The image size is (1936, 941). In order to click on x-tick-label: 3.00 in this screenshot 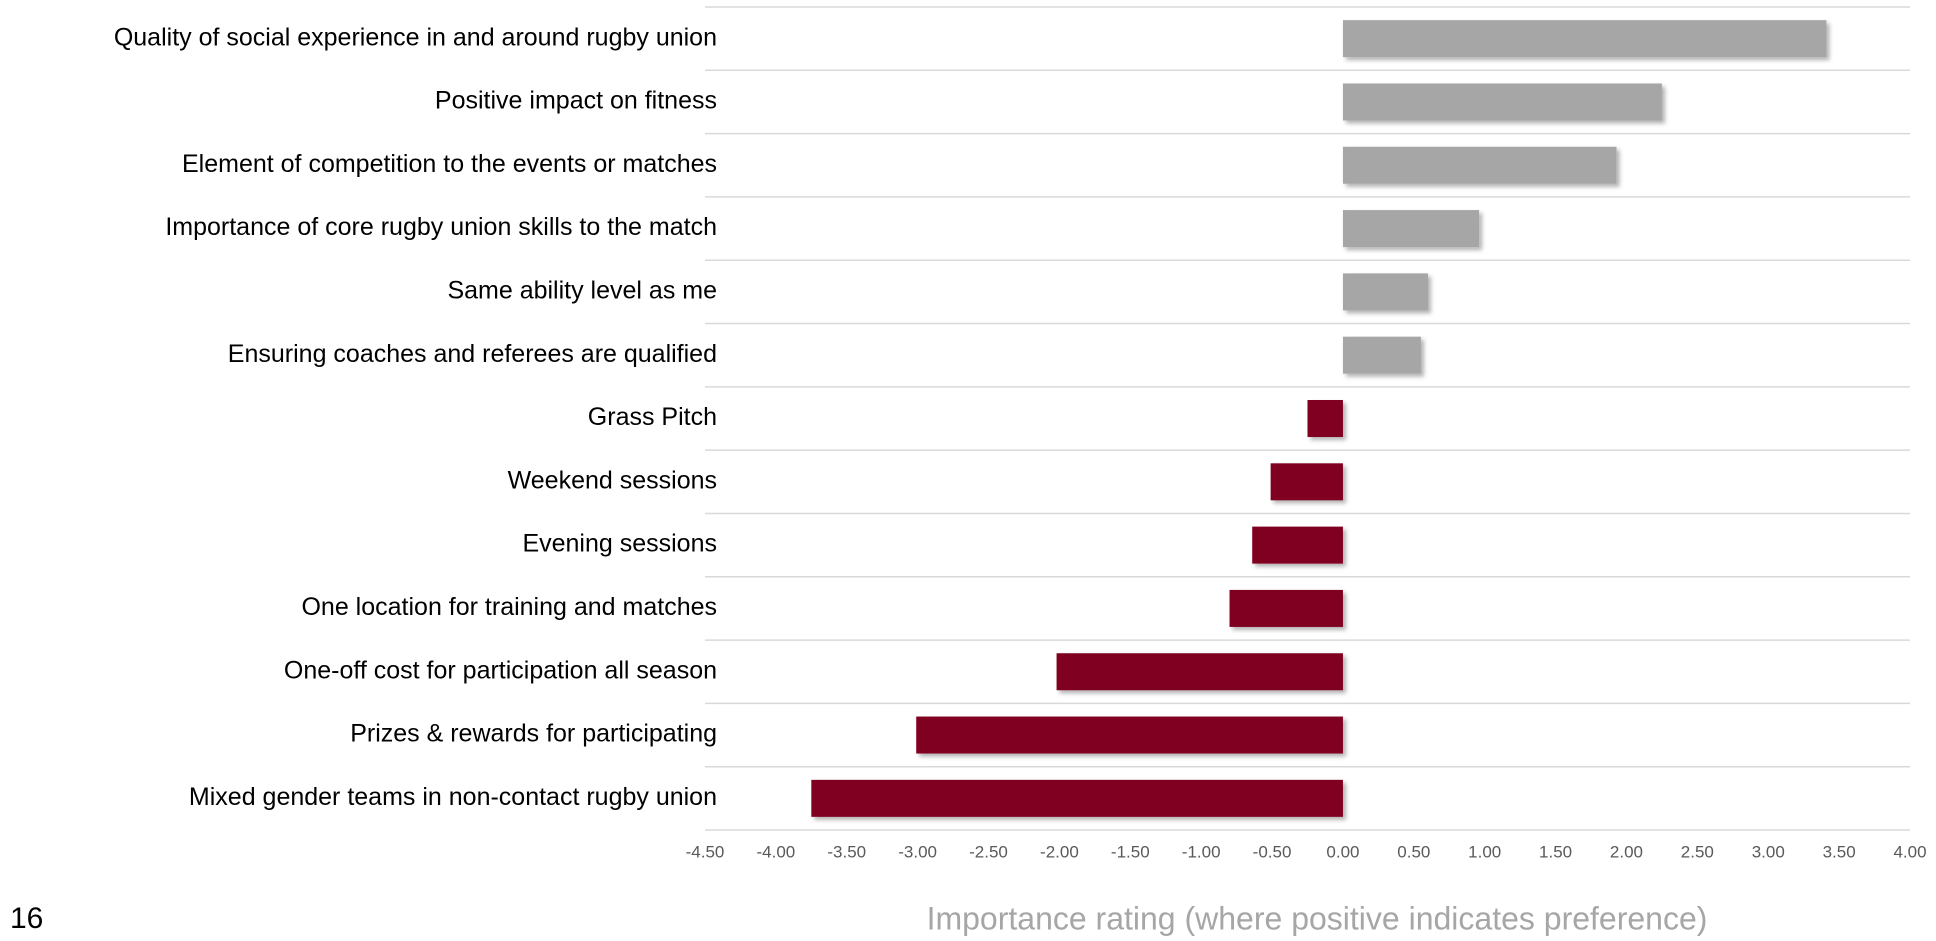, I will do `click(1768, 851)`.